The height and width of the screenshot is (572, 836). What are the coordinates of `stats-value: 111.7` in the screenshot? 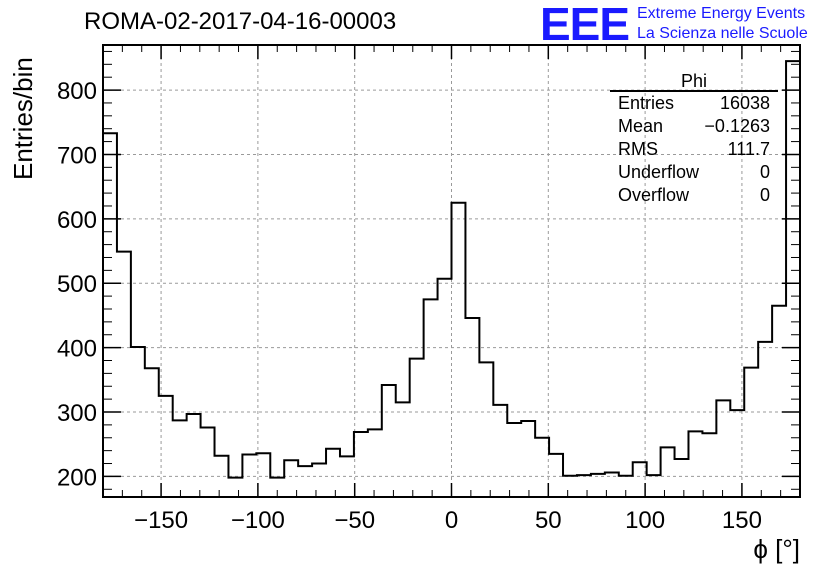 It's located at (748, 149).